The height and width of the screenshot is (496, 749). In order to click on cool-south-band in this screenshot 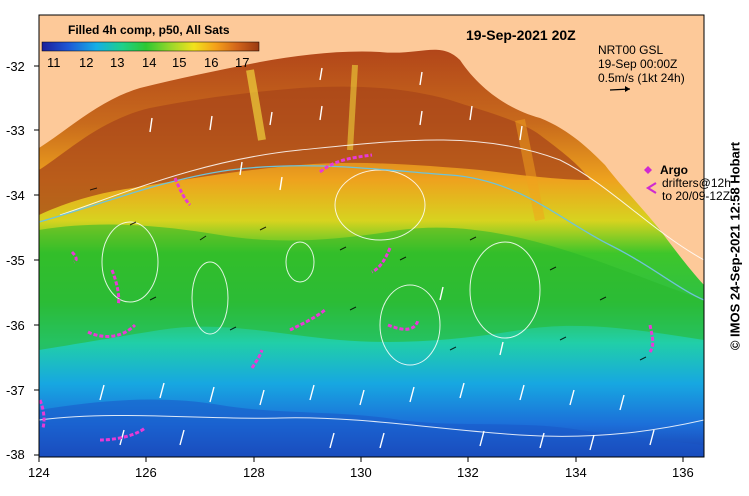, I will do `click(371, 428)`.